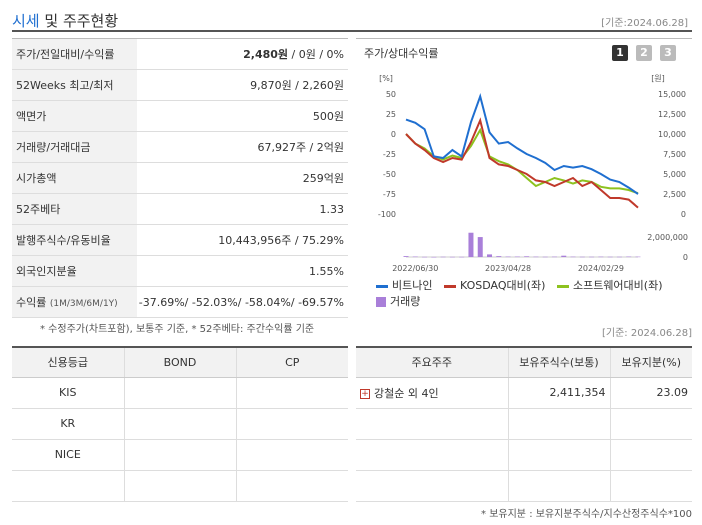  Describe the element at coordinates (180, 271) in the screenshot. I see `table-row: 외국인지분율 1.55%` at that location.